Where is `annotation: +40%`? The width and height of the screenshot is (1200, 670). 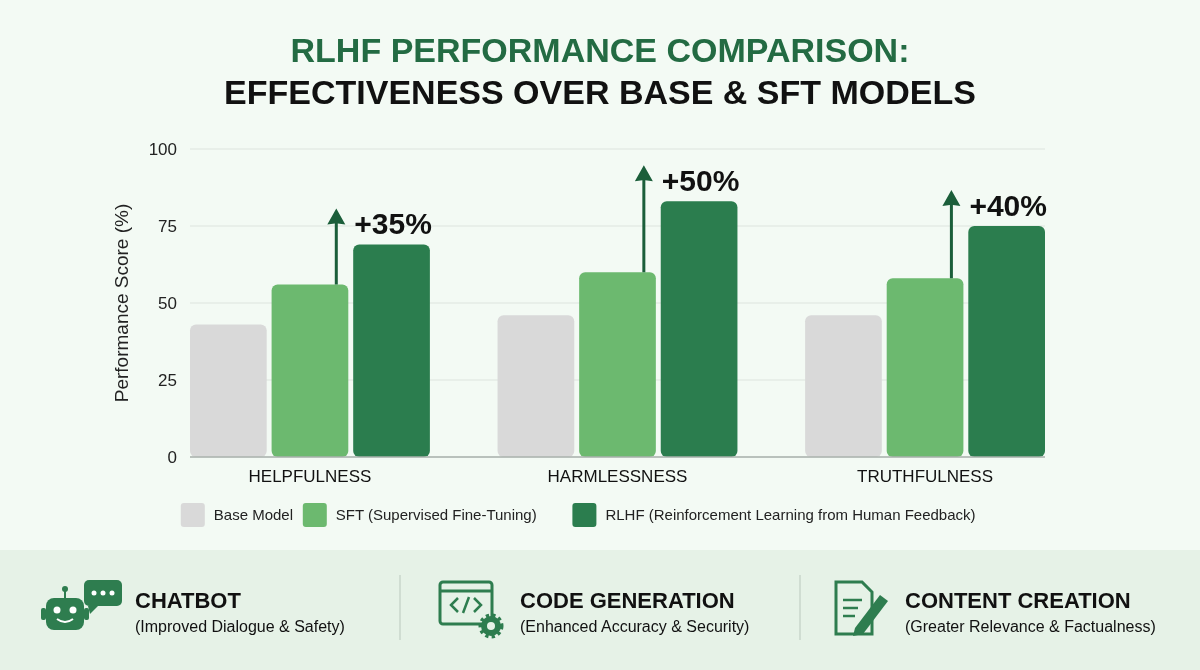 annotation: +40% is located at coordinates (1008, 205).